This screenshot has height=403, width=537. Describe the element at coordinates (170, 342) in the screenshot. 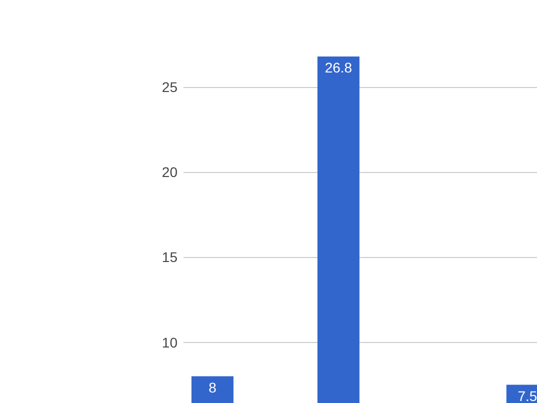

I see `y-tick-label: 10` at that location.